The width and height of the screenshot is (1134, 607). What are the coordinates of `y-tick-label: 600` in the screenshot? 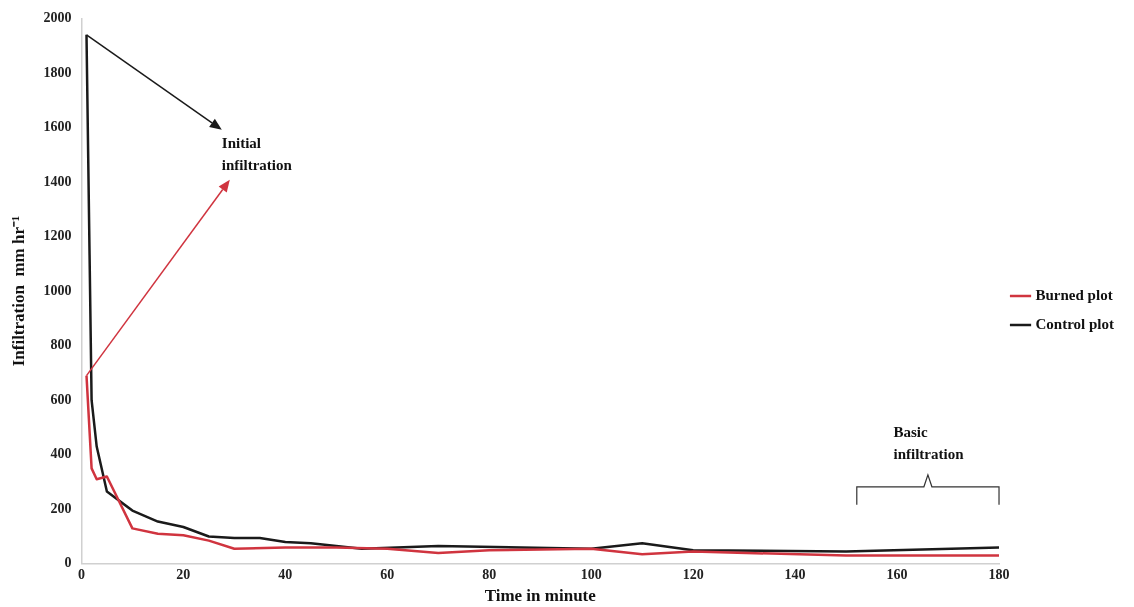 It's located at (61, 399).